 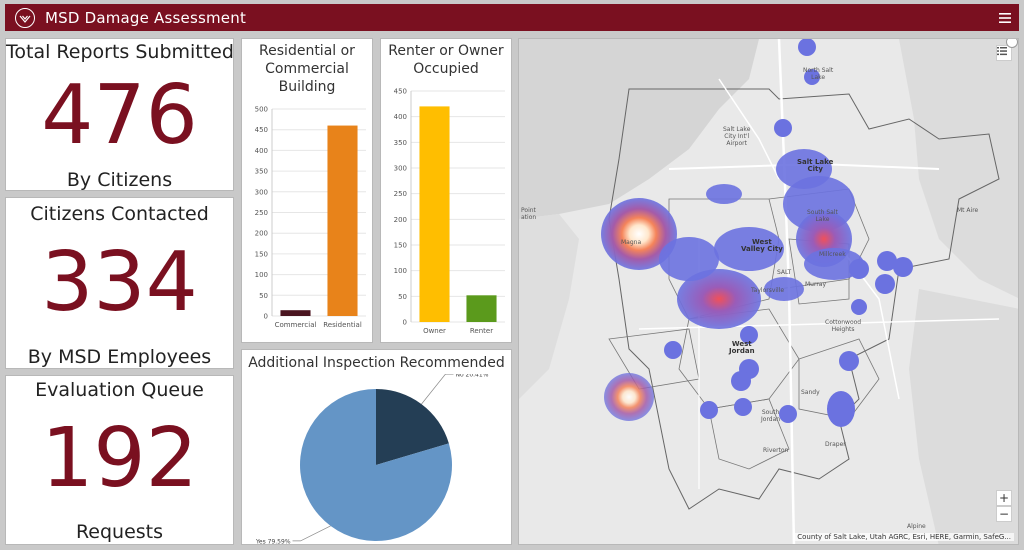 I want to click on pie-label: Yes 79.59%, so click(x=273, y=541).